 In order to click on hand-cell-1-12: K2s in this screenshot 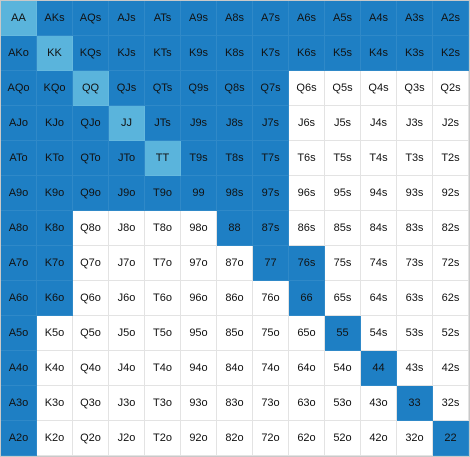, I will do `click(451, 53)`.